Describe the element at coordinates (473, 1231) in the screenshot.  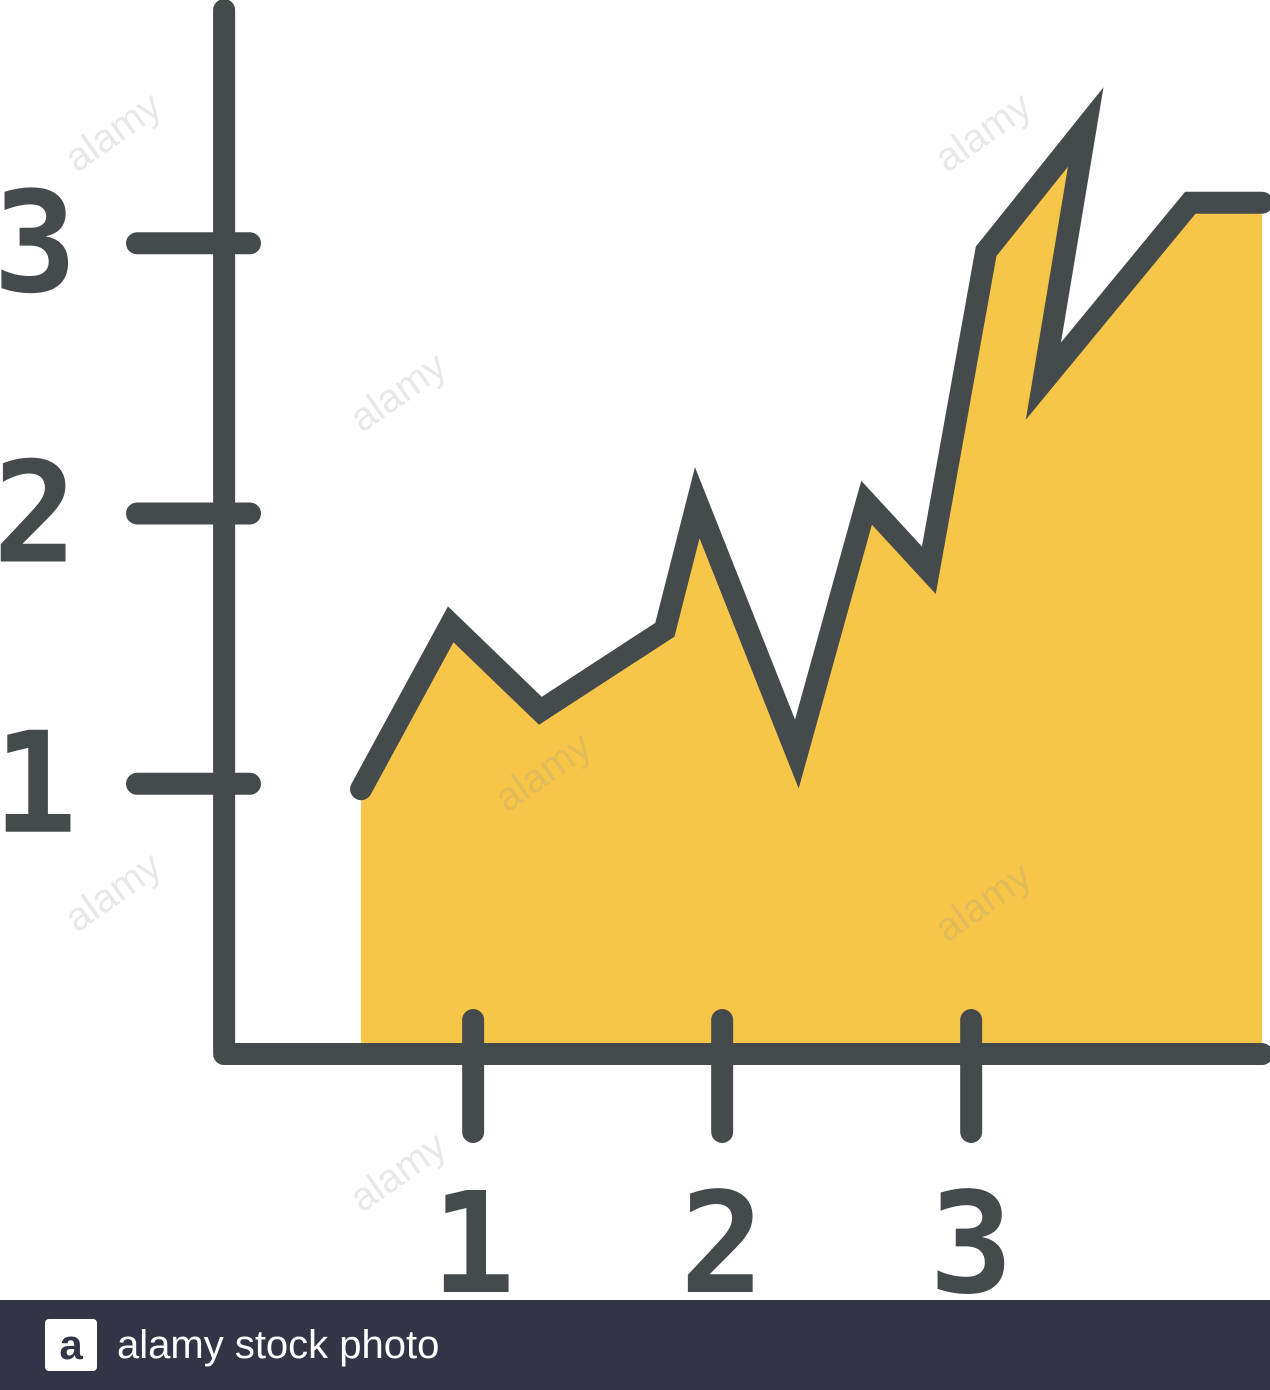
I see `x-tick-label: 1` at that location.